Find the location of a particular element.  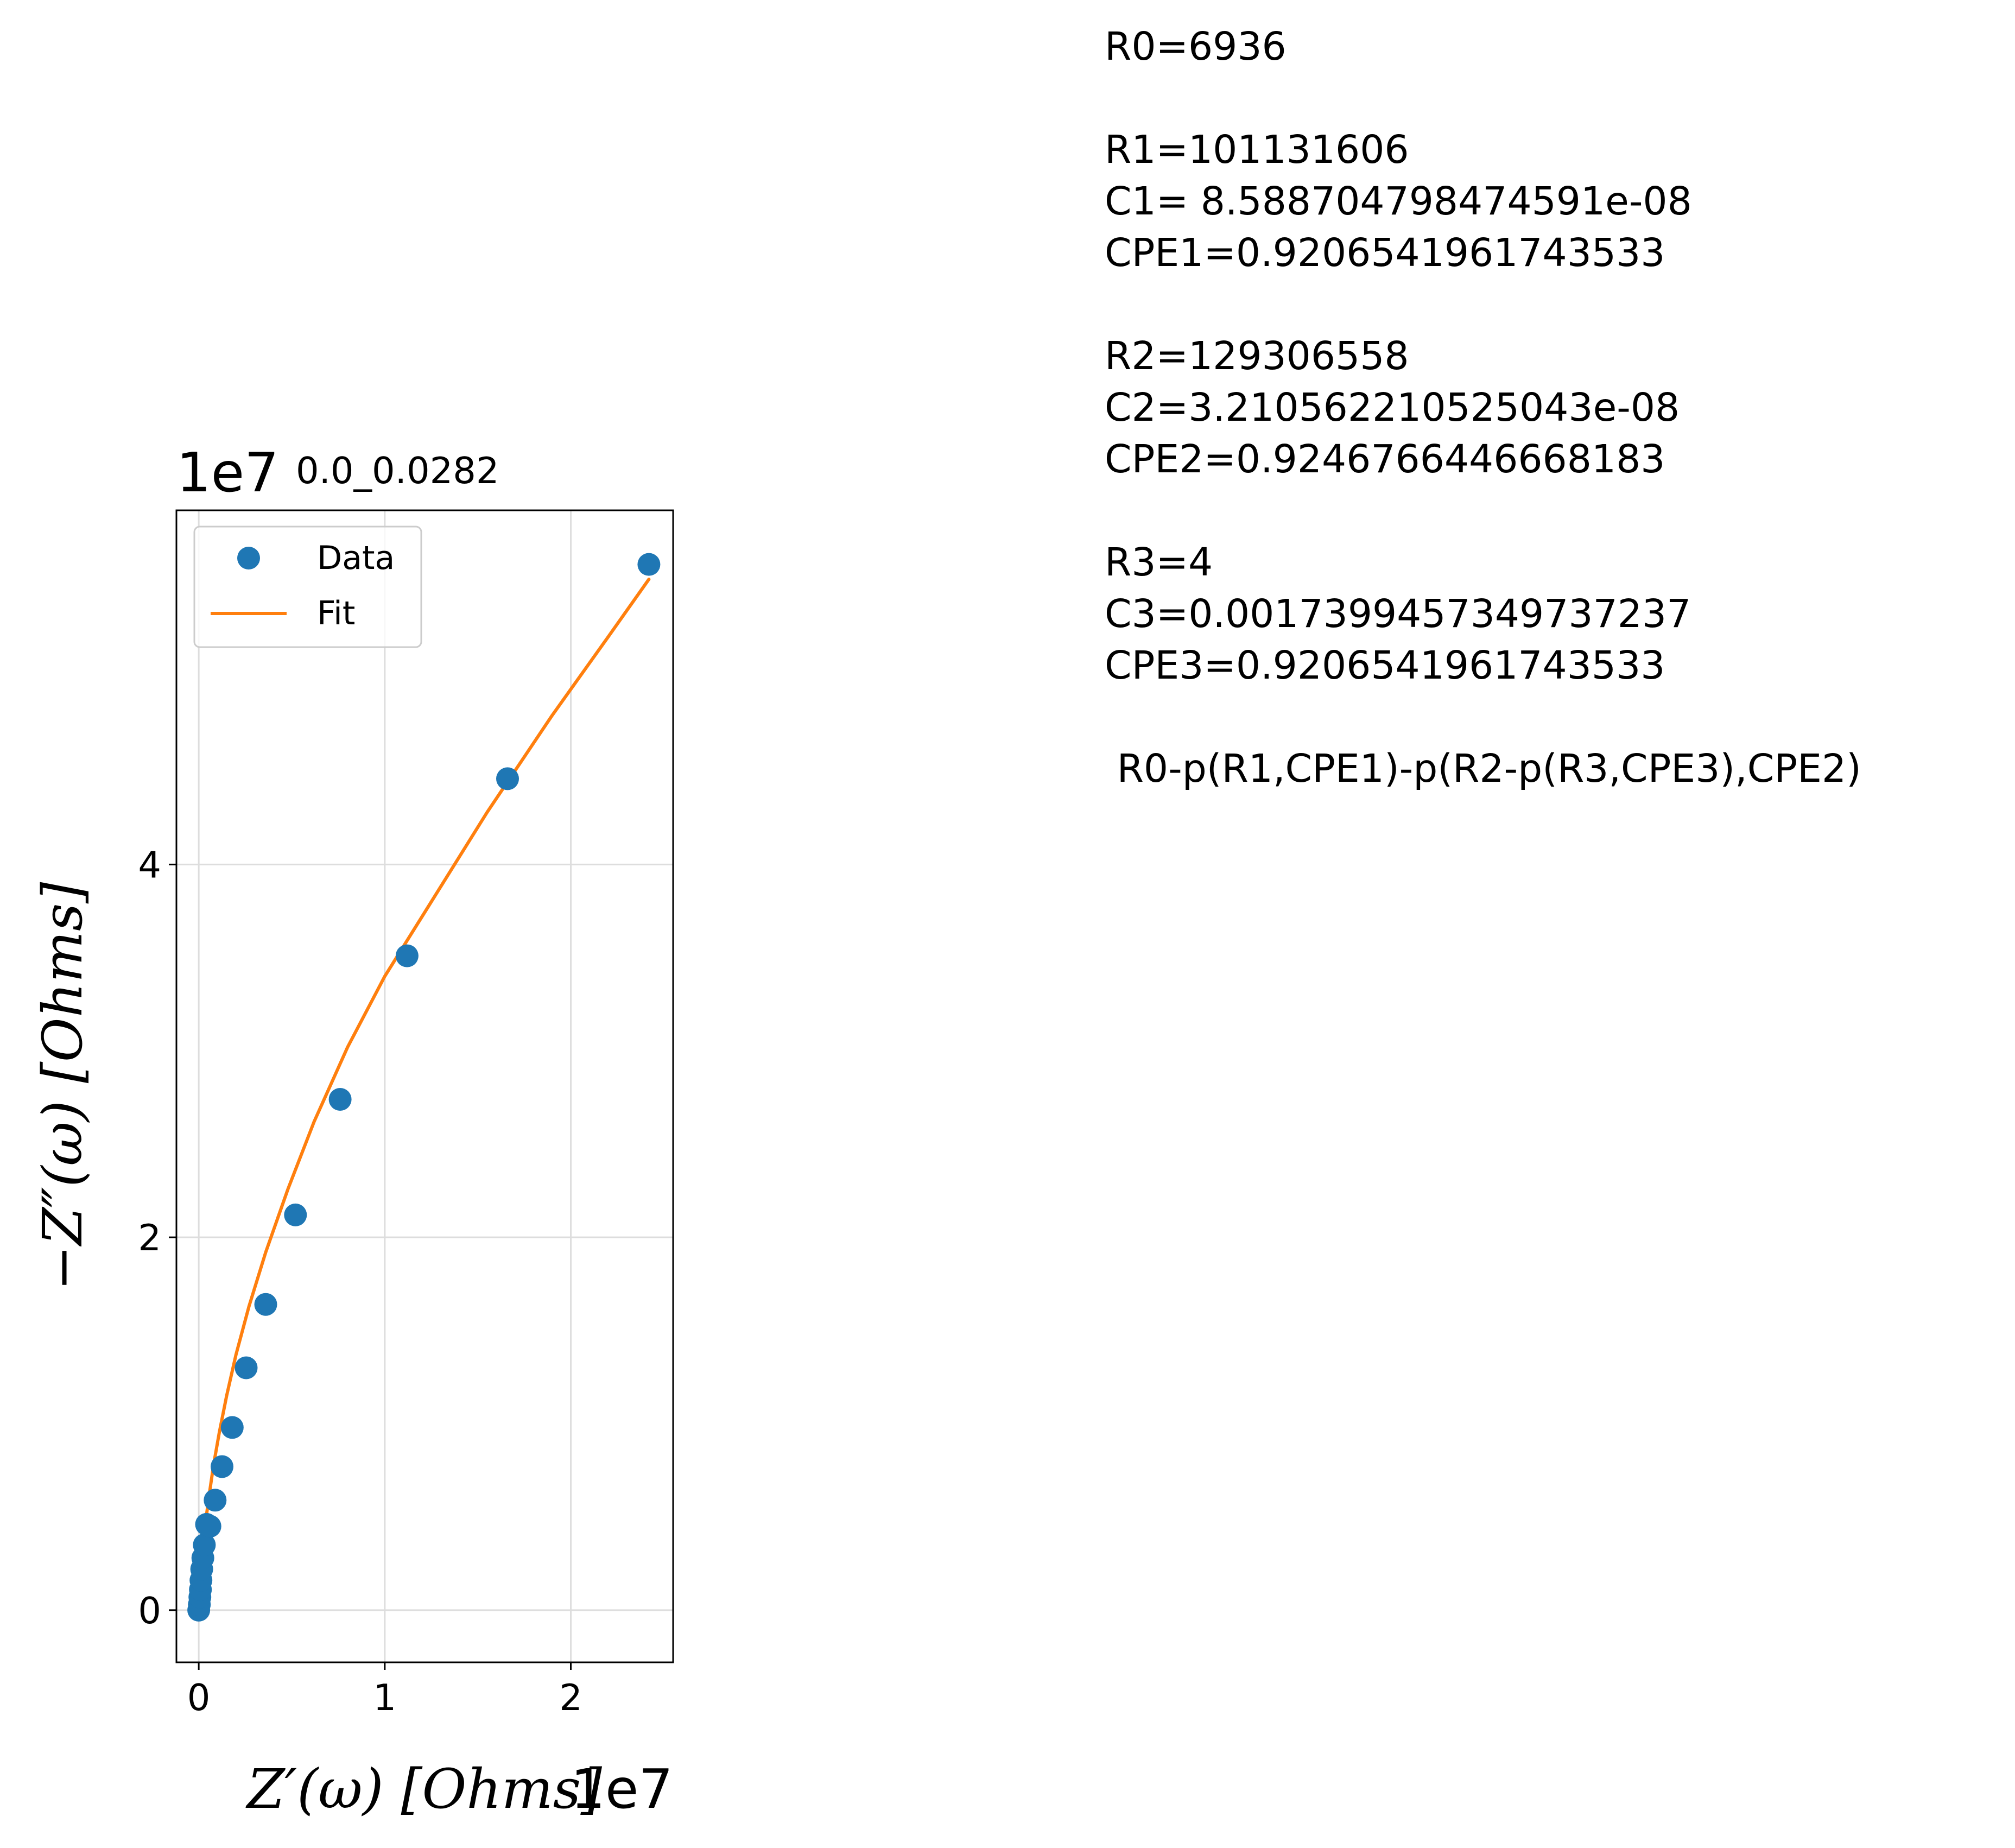

y-tick-label: 4 is located at coordinates (149, 865).